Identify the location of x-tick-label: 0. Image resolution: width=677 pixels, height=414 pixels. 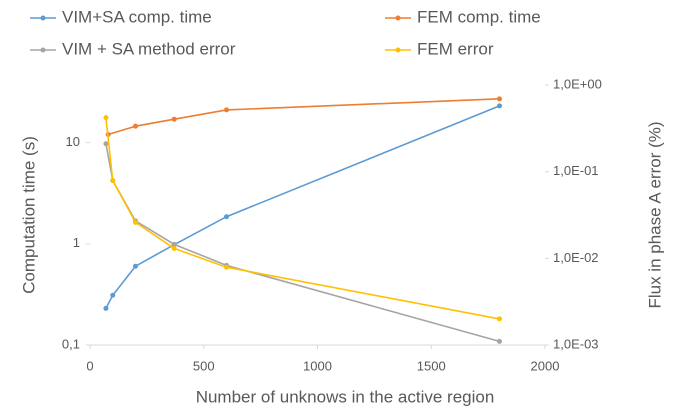
(89, 365).